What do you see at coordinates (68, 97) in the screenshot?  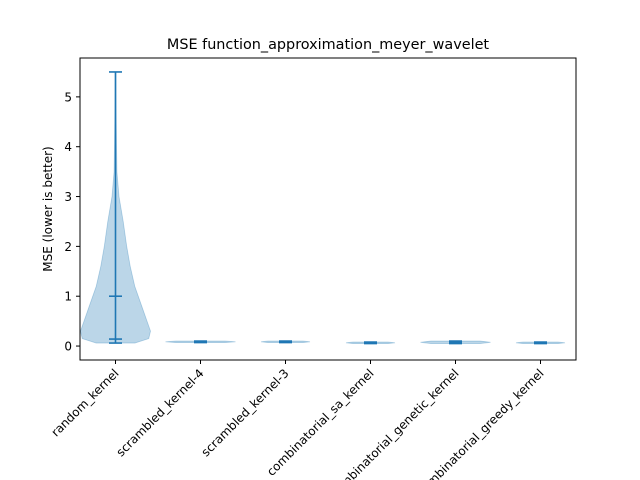 I see `y-tick-label: 5` at bounding box center [68, 97].